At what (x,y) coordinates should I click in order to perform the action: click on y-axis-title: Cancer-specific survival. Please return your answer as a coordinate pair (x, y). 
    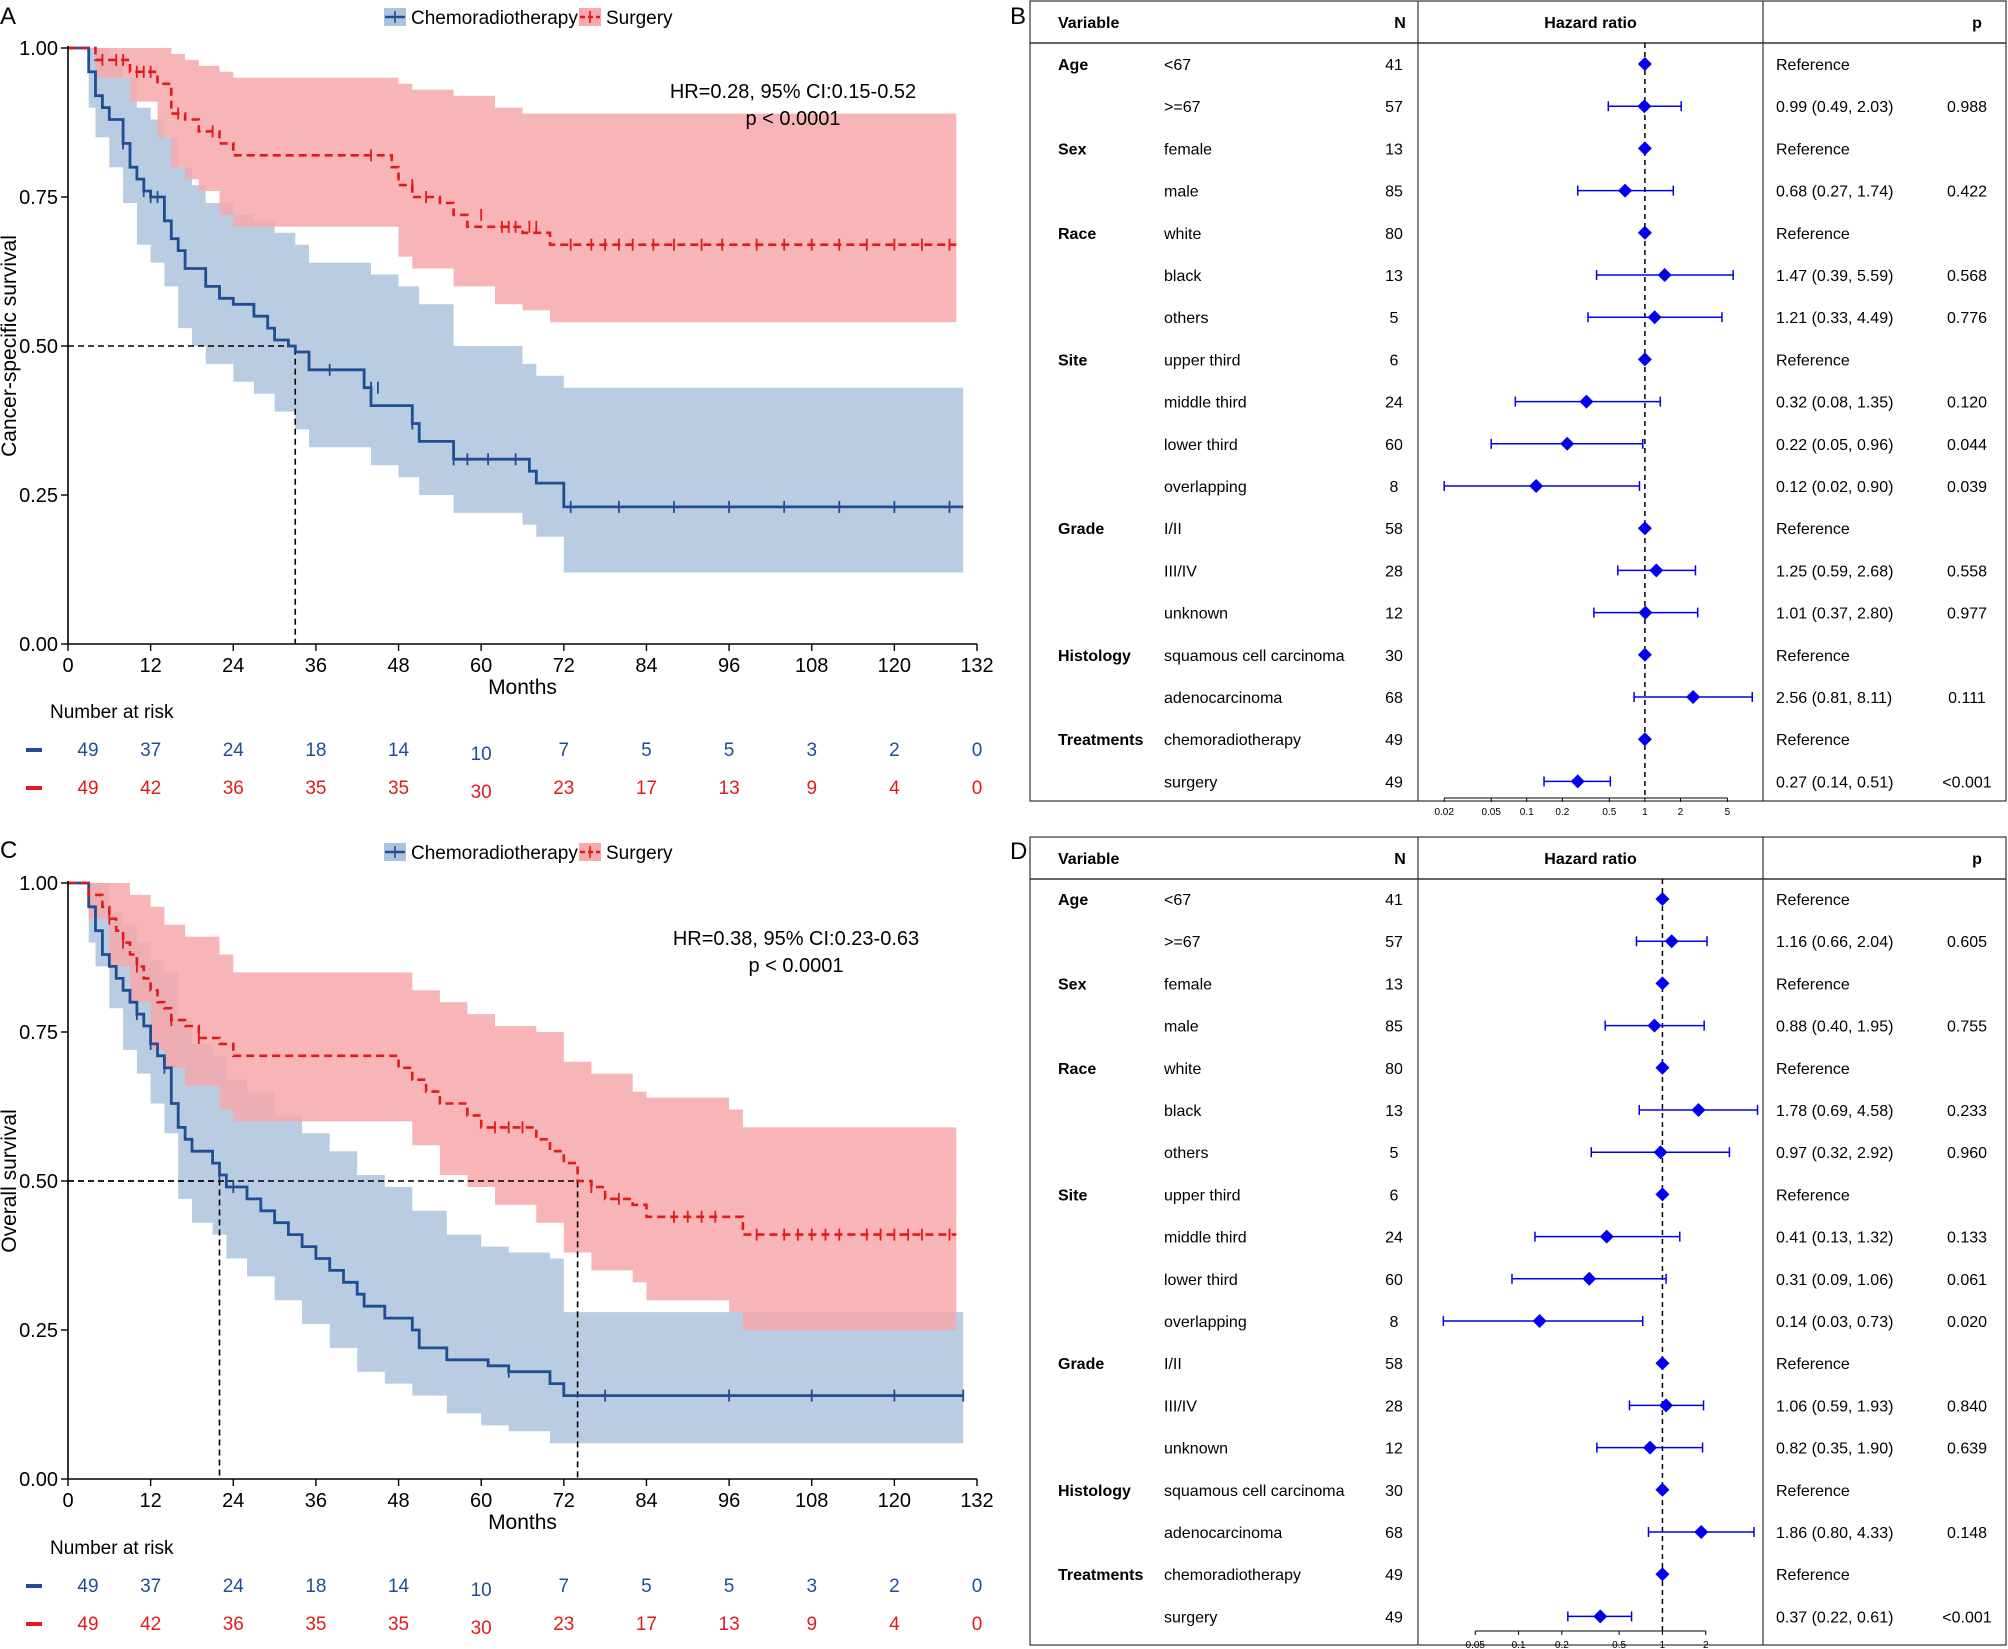
    Looking at the image, I should click on (10, 346).